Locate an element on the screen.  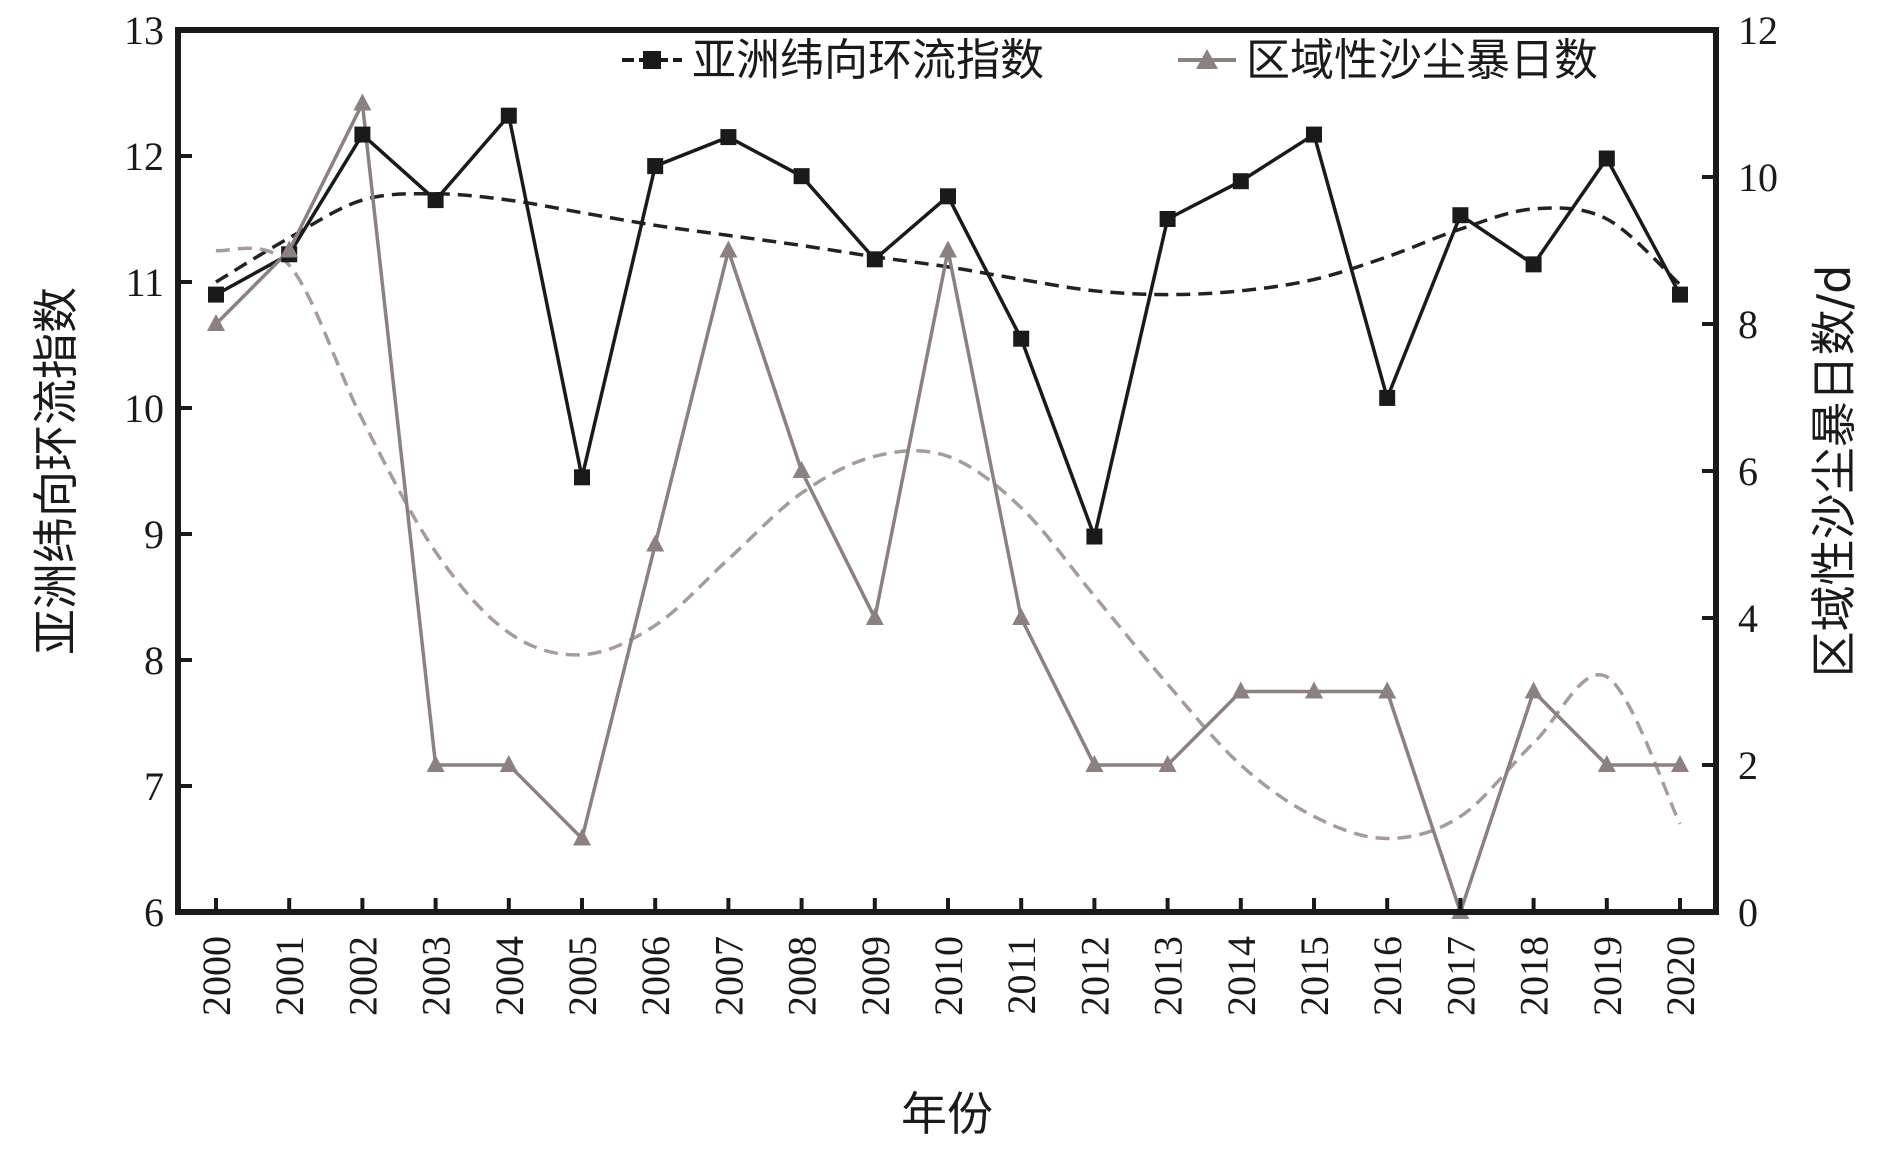
y-right-tick-label-3: 6 is located at coordinates (1748, 471).